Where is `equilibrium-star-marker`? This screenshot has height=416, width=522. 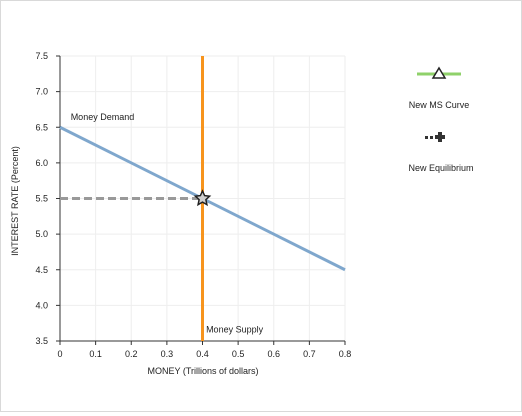 equilibrium-star-marker is located at coordinates (202, 198).